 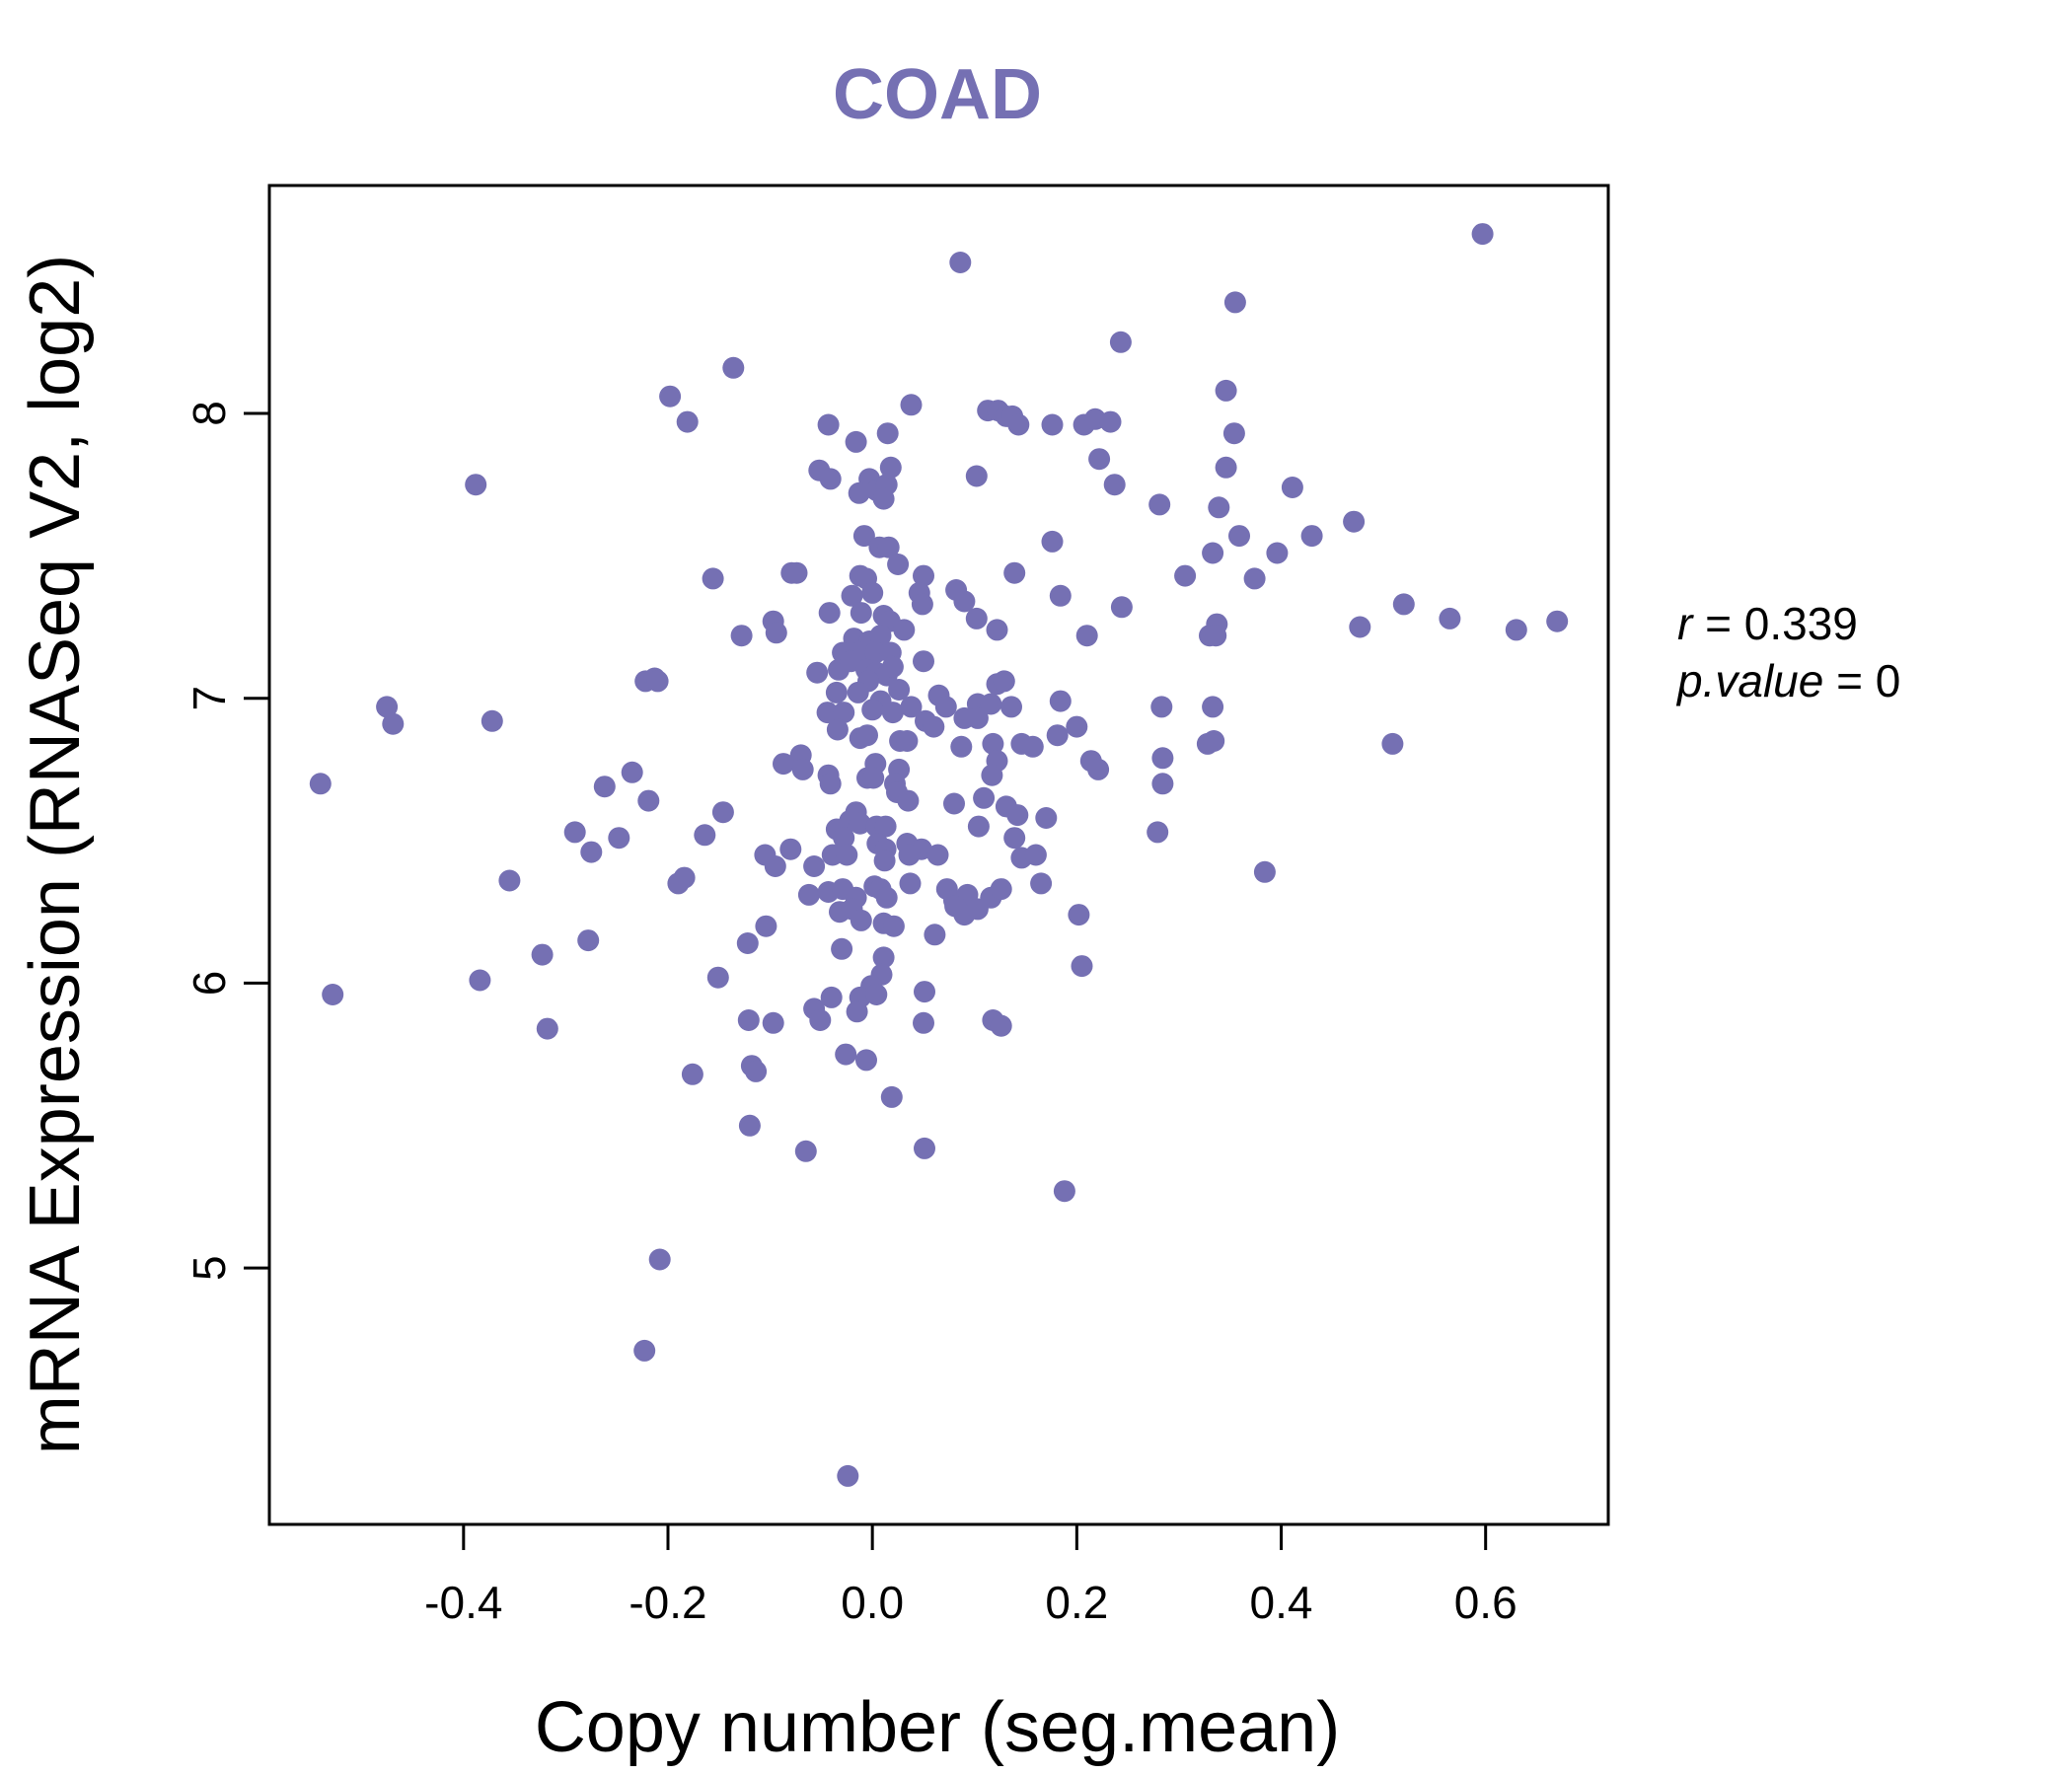 What do you see at coordinates (1889, 681) in the screenshot?
I see `p-value-number: 0` at bounding box center [1889, 681].